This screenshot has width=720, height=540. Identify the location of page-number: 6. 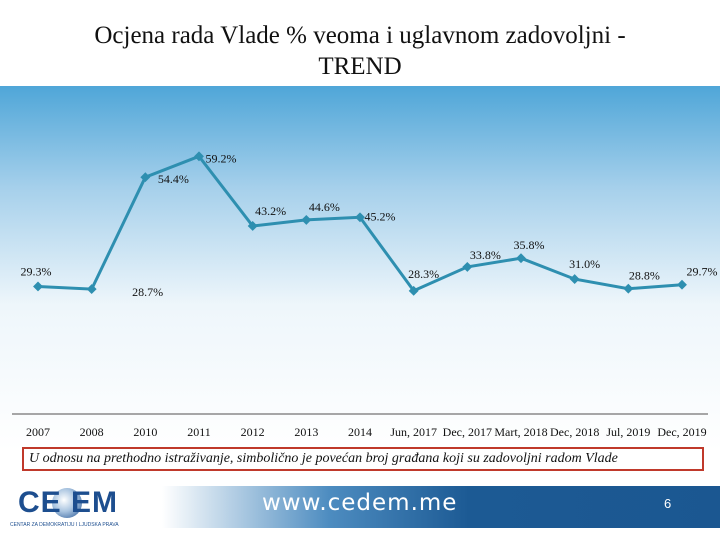
(668, 503).